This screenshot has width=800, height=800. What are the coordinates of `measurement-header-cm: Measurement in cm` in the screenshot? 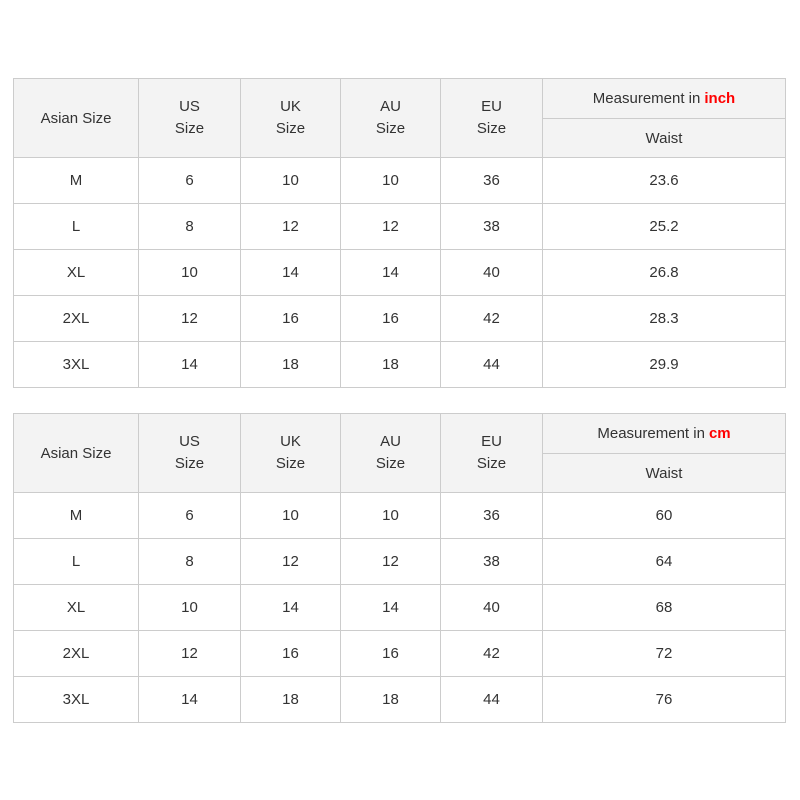 It's located at (664, 433).